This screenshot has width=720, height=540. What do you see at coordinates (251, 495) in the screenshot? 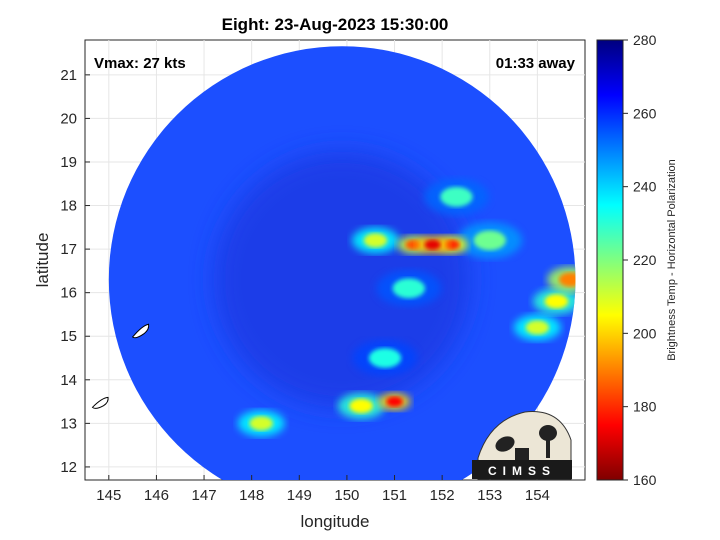
I see `x-tick-label: 148` at bounding box center [251, 495].